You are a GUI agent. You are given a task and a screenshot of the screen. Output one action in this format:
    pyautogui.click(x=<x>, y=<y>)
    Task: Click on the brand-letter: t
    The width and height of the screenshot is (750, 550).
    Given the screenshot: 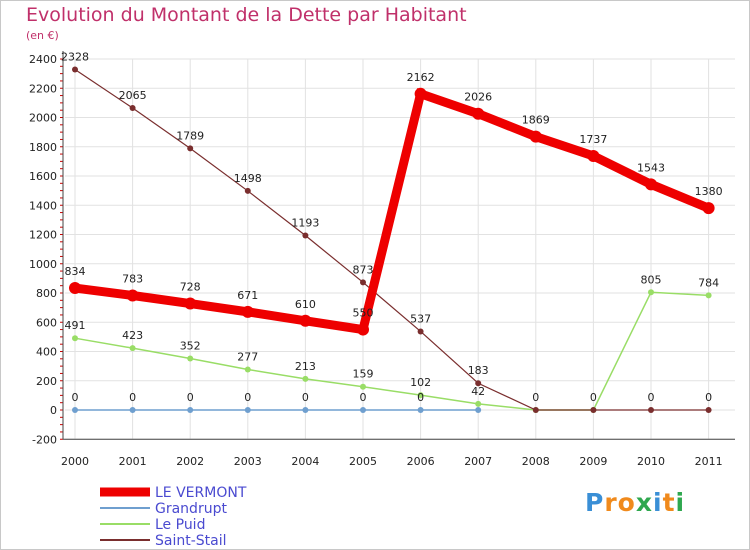 What is the action you would take?
    pyautogui.click(x=669, y=502)
    